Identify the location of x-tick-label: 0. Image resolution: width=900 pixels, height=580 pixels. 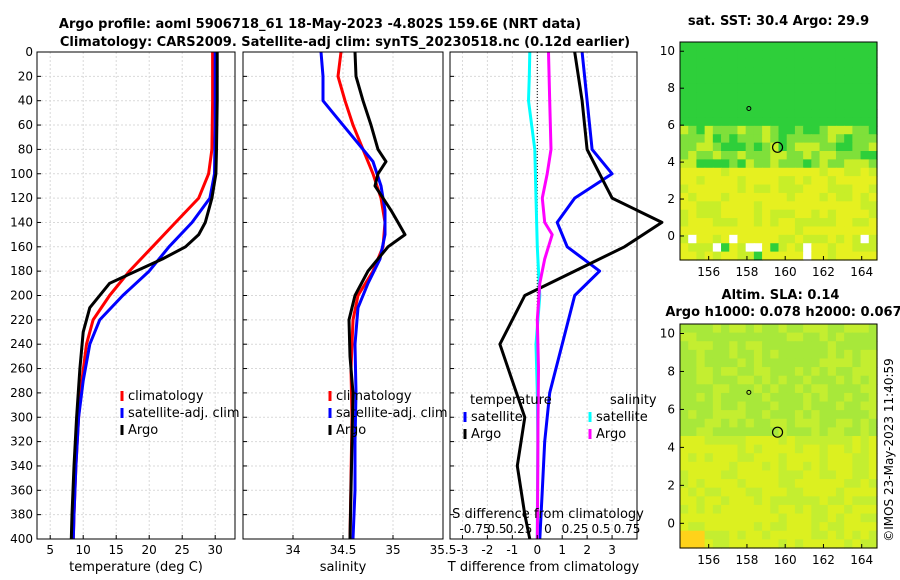
(537, 550).